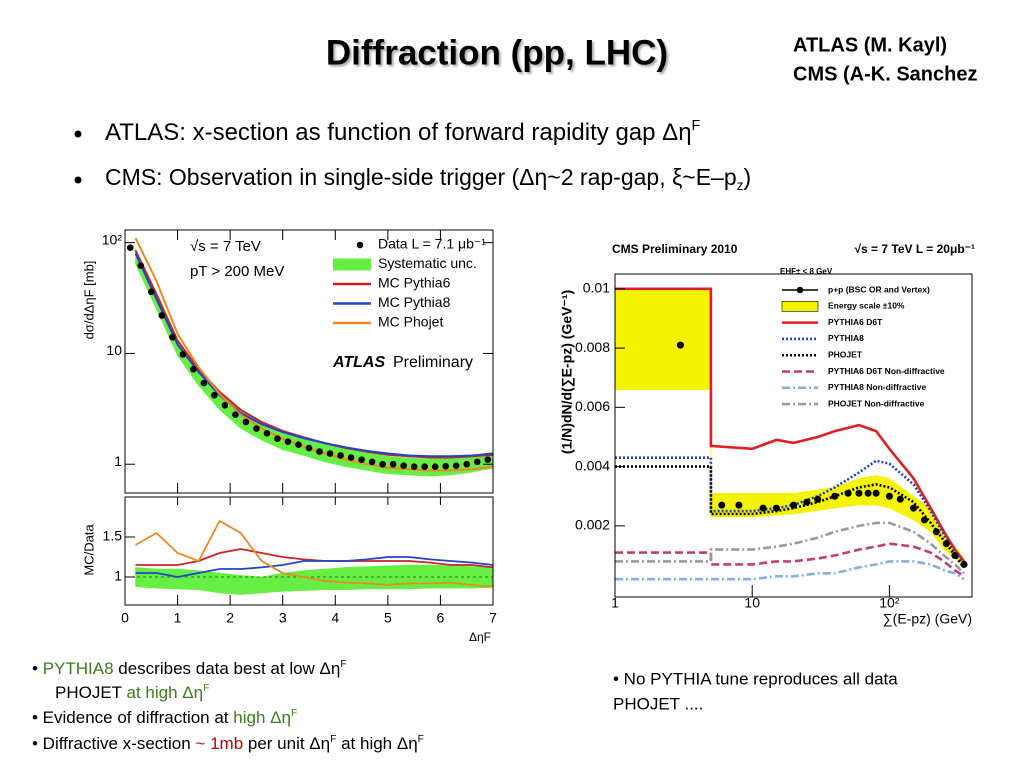 Image resolution: width=1024 pixels, height=768 pixels. Describe the element at coordinates (113, 536) in the screenshot. I see `y-tick-label: 1.5` at that location.